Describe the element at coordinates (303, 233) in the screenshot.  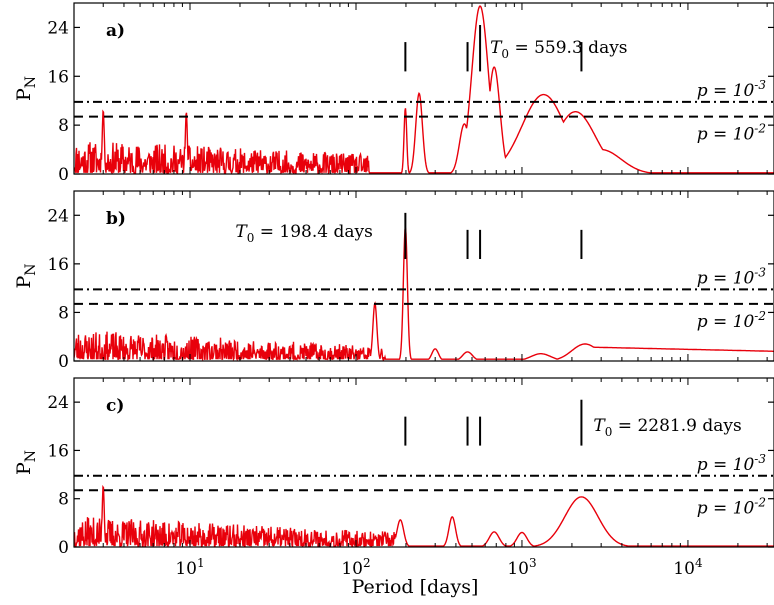
I see `t0-annotation: T0 = 198.4 days` at that location.